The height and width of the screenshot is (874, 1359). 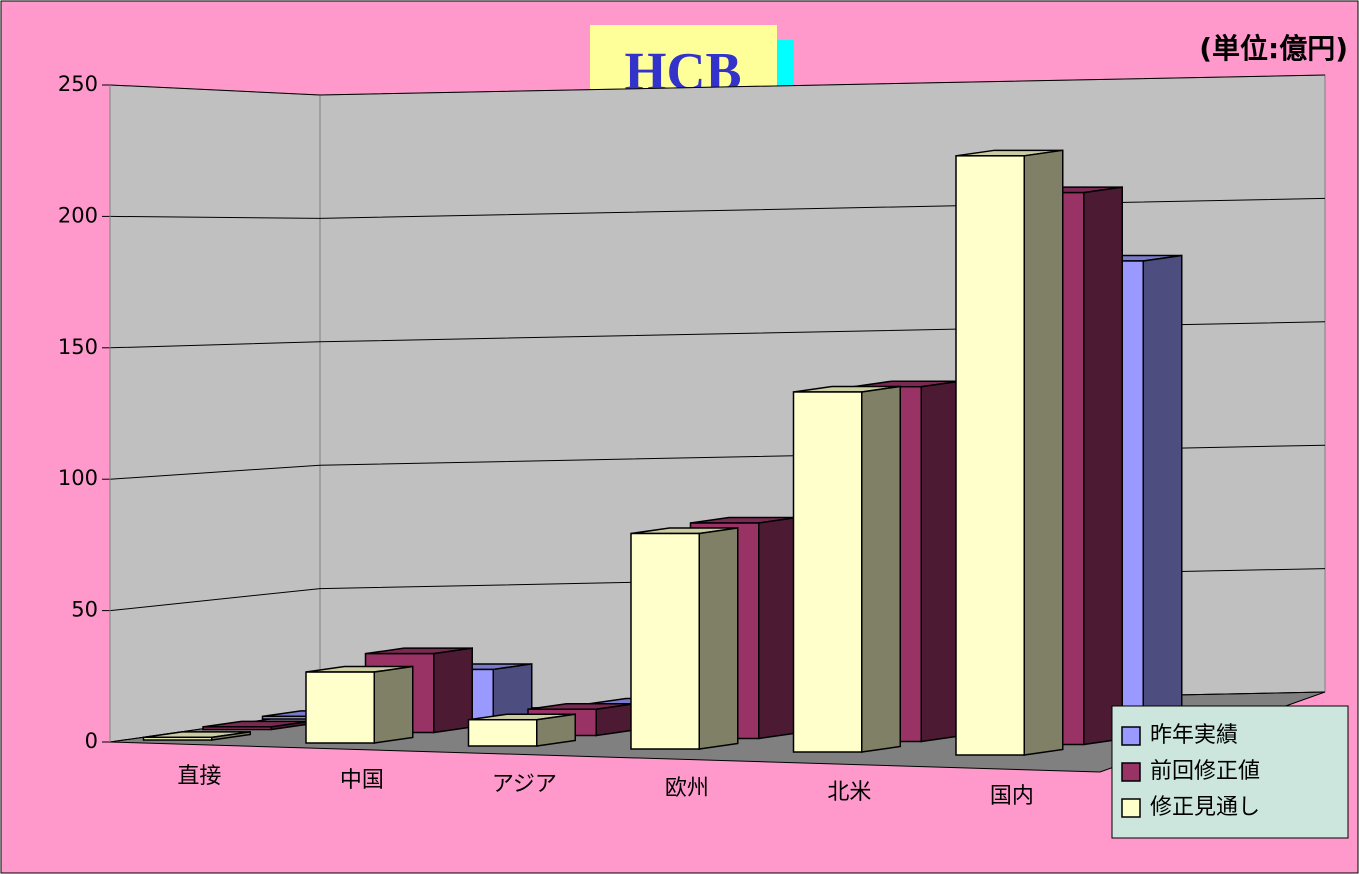 I want to click on x-tick-label: 直接, so click(x=199, y=776).